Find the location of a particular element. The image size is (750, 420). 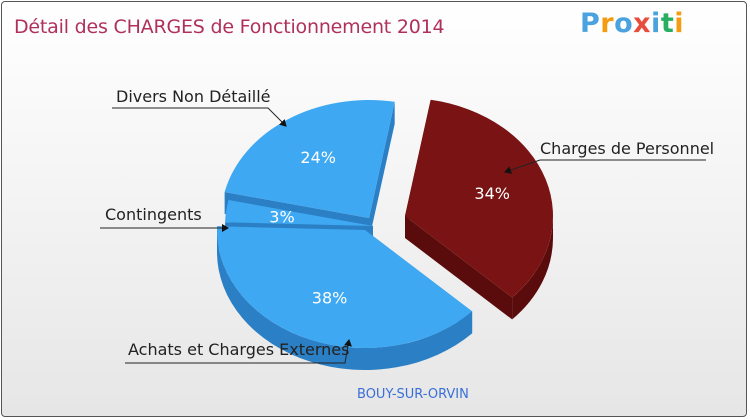

pie-slice-value-label: 3% is located at coordinates (281, 217).